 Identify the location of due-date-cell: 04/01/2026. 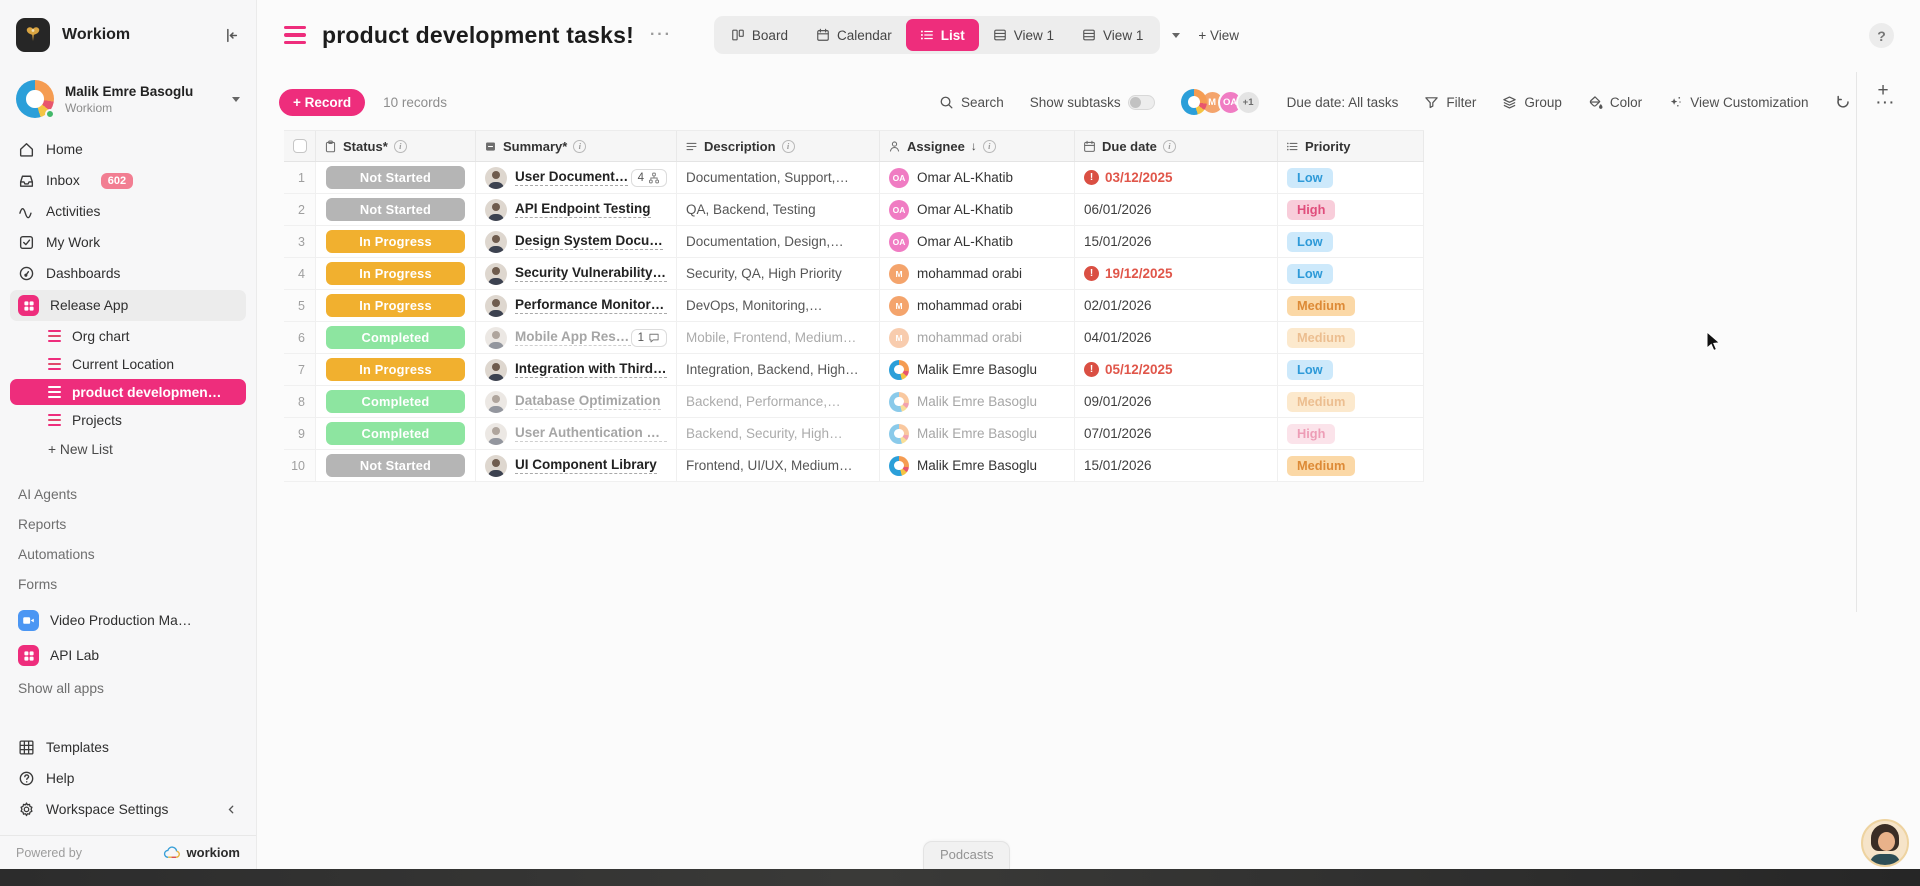
(1176, 337).